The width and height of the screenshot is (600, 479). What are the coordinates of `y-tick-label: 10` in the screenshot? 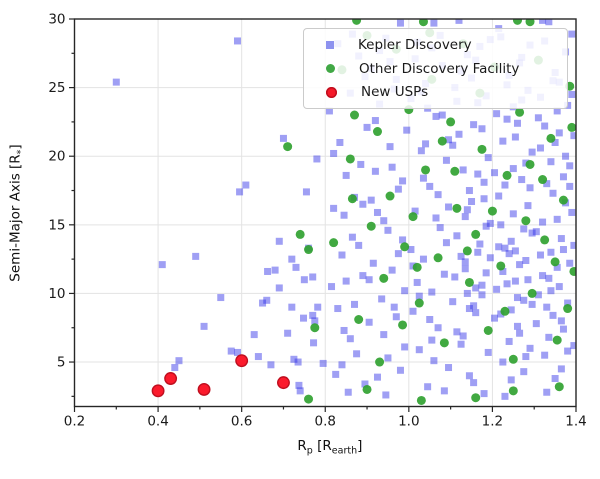 It's located at (56, 294).